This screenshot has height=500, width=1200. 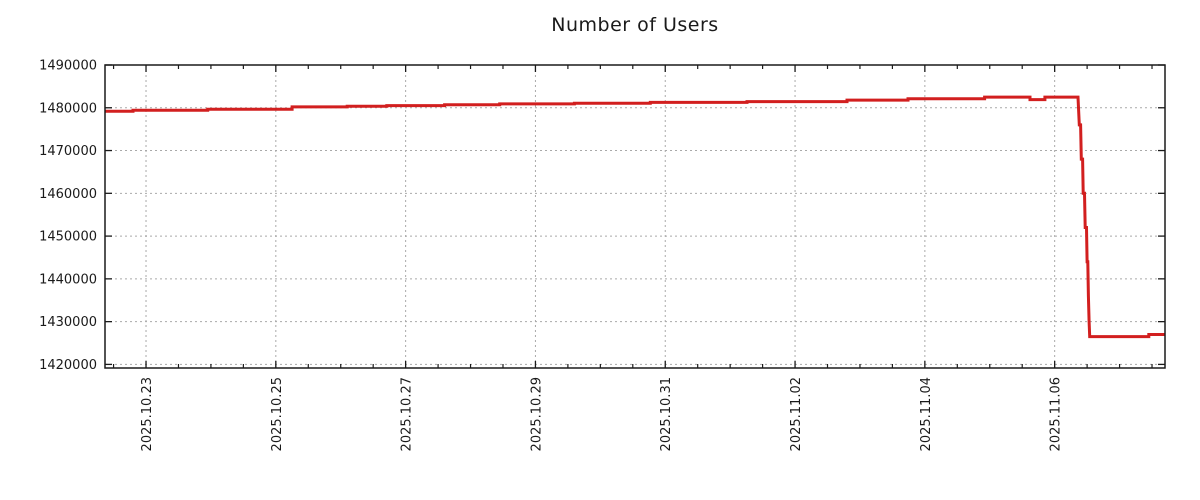 What do you see at coordinates (68, 194) in the screenshot?
I see `y-tick-label: 1460000` at bounding box center [68, 194].